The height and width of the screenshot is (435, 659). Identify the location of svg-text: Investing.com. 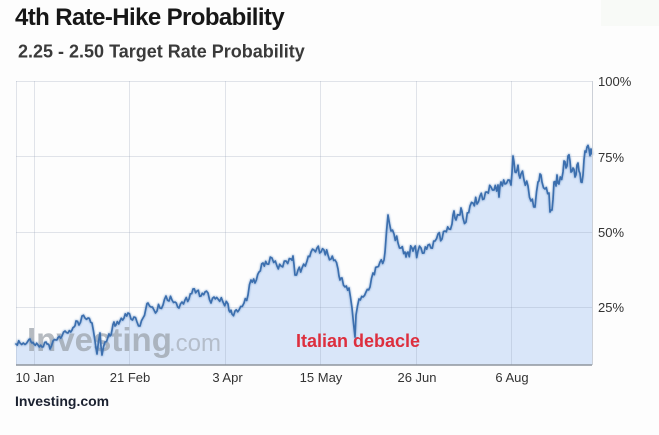
(62, 401).